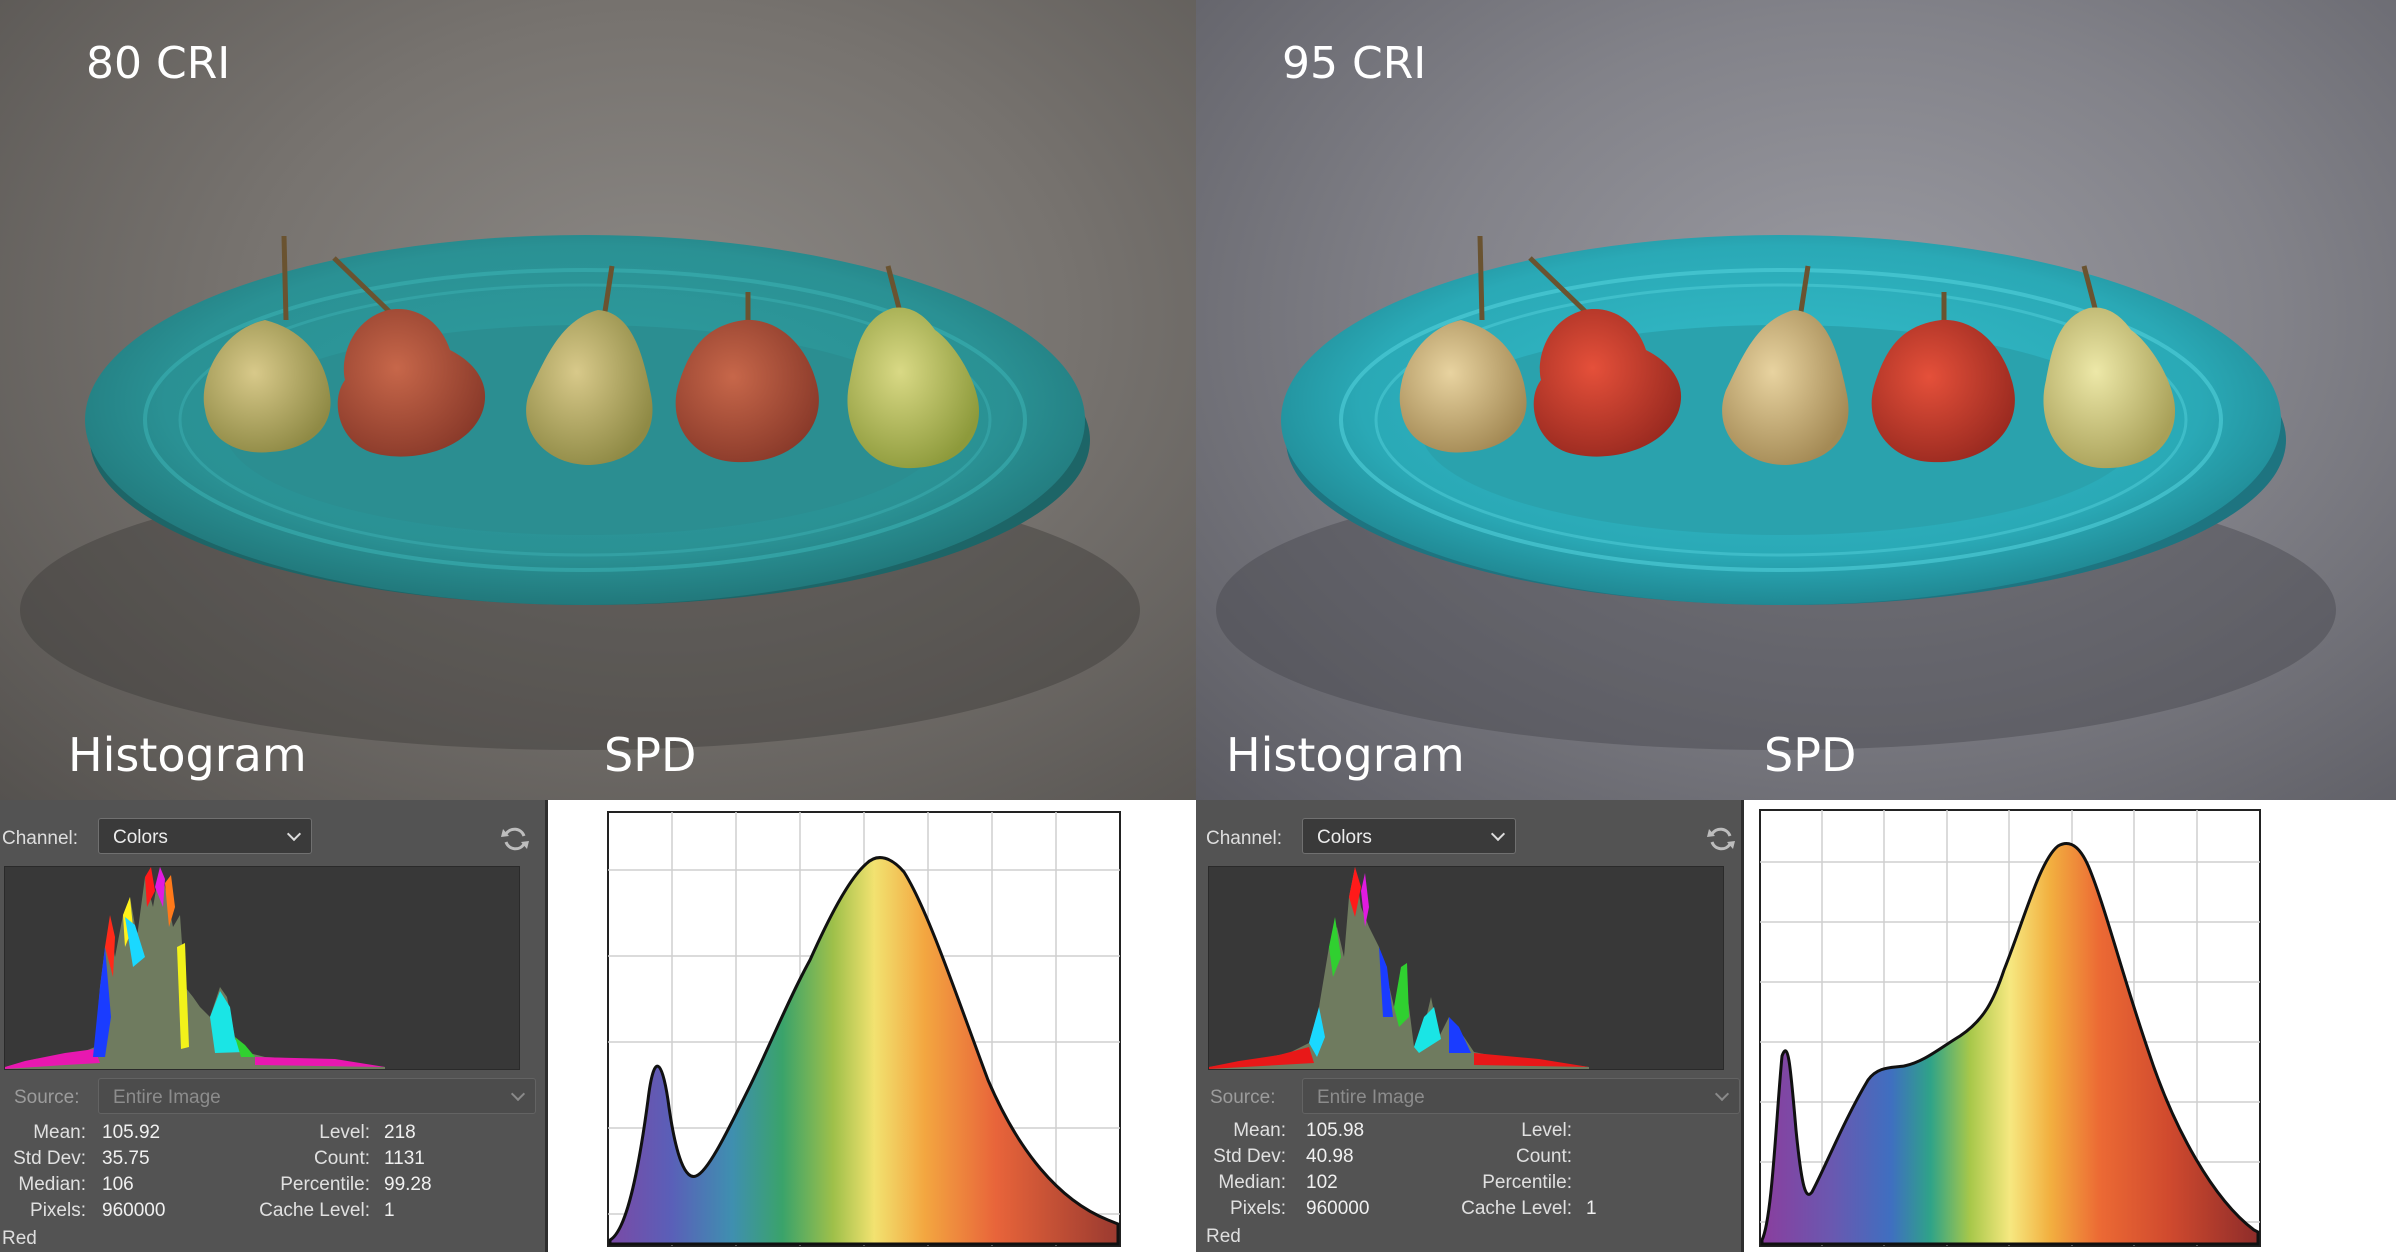  I want to click on percentile-value: 99.28, so click(408, 1184).